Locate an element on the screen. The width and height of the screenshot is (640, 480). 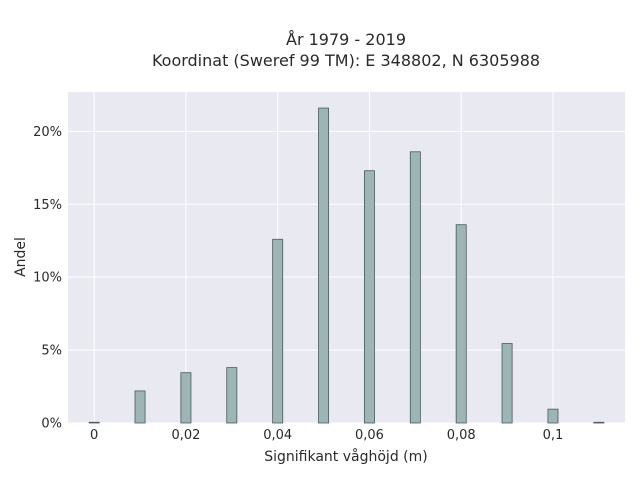
y-axis-title: Andel is located at coordinates (21, 257).